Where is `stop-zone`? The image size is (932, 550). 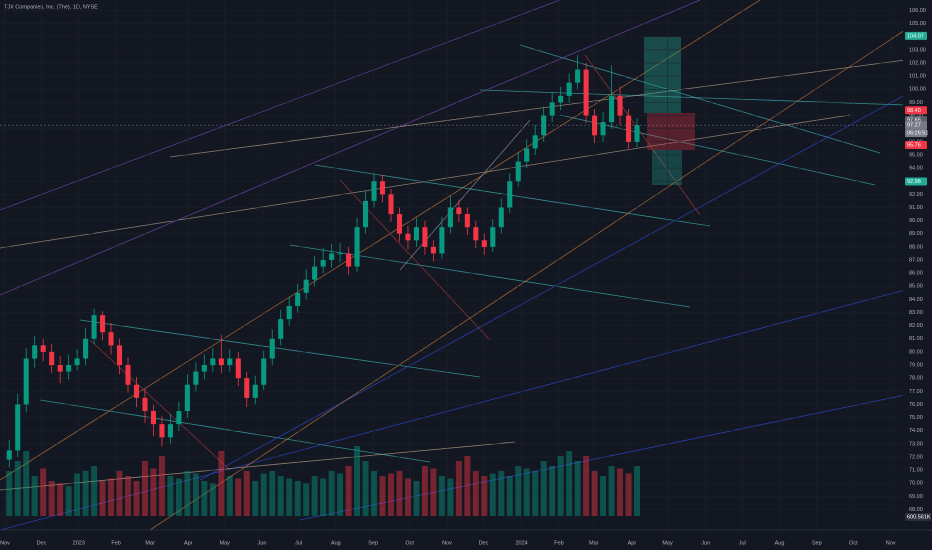 stop-zone is located at coordinates (671, 131).